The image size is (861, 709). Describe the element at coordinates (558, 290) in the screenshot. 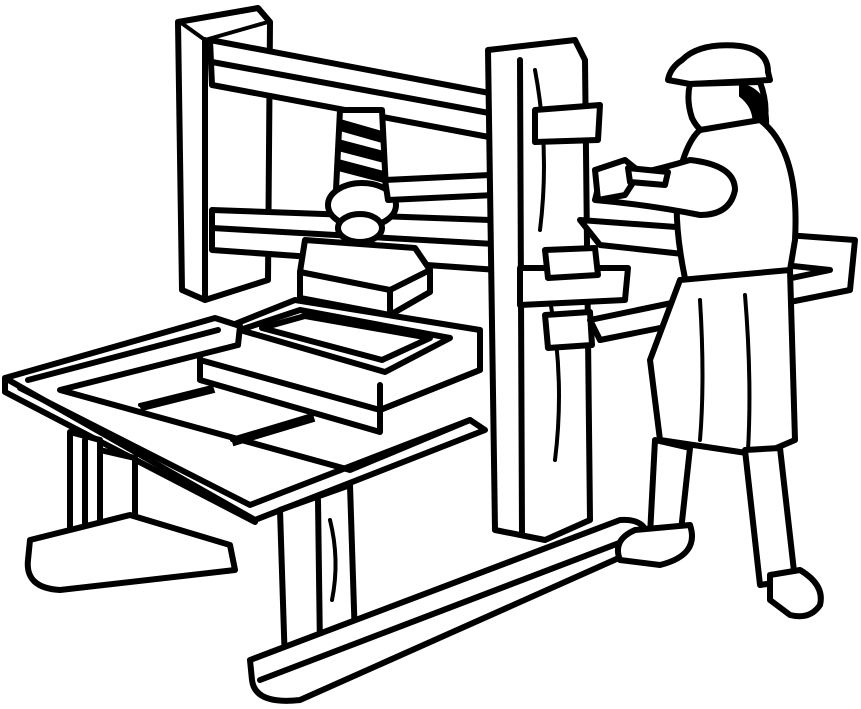

I see `front-right-post` at that location.